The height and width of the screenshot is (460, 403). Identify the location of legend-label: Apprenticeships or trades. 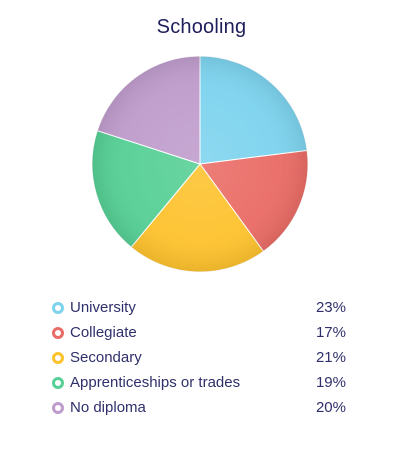
(155, 382).